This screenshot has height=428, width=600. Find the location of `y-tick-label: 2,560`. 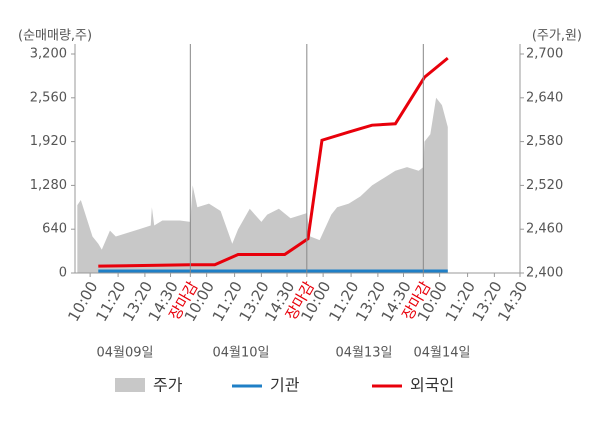

y-tick-label: 2,560 is located at coordinates (48, 97).